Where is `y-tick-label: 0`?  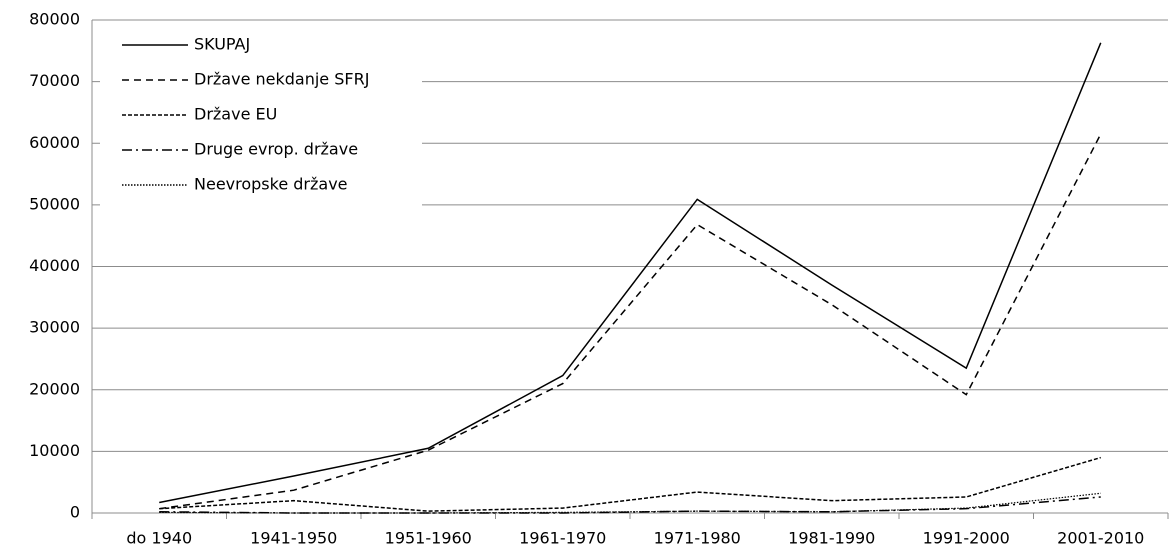 y-tick-label: 0 is located at coordinates (75, 512).